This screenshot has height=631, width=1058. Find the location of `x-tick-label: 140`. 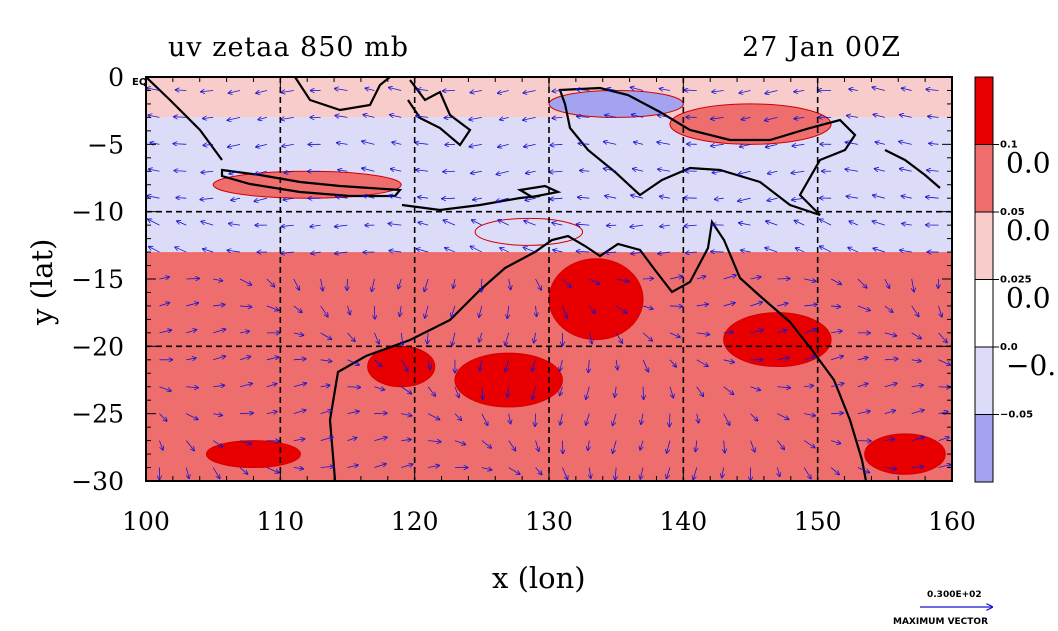

x-tick-label: 140 is located at coordinates (683, 521).